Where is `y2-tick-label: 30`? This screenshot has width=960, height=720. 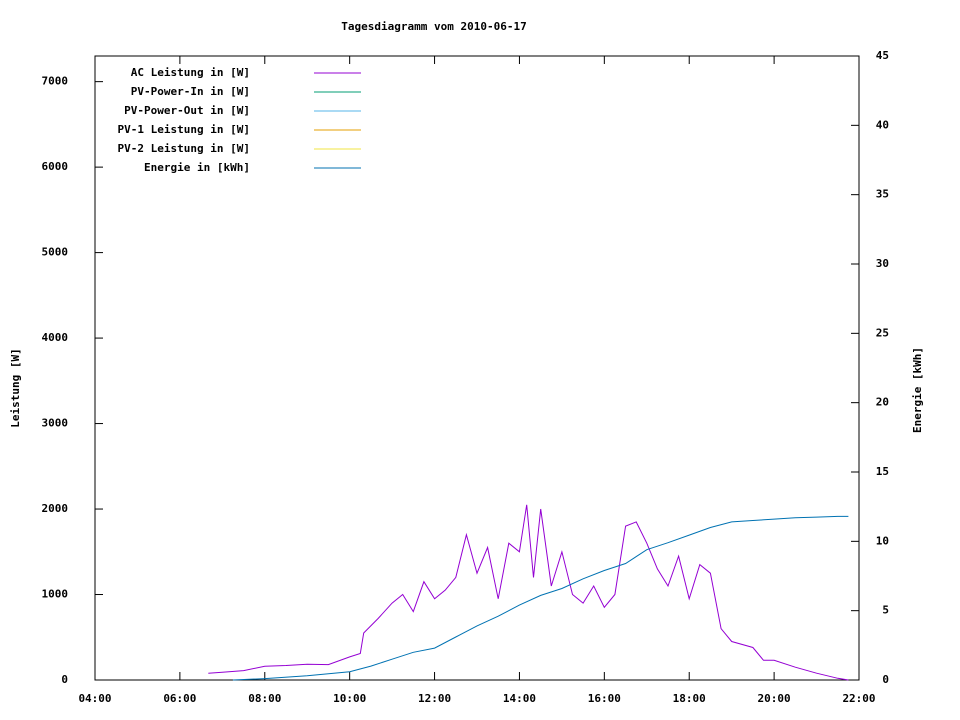 y2-tick-label: 30 is located at coordinates (882, 263).